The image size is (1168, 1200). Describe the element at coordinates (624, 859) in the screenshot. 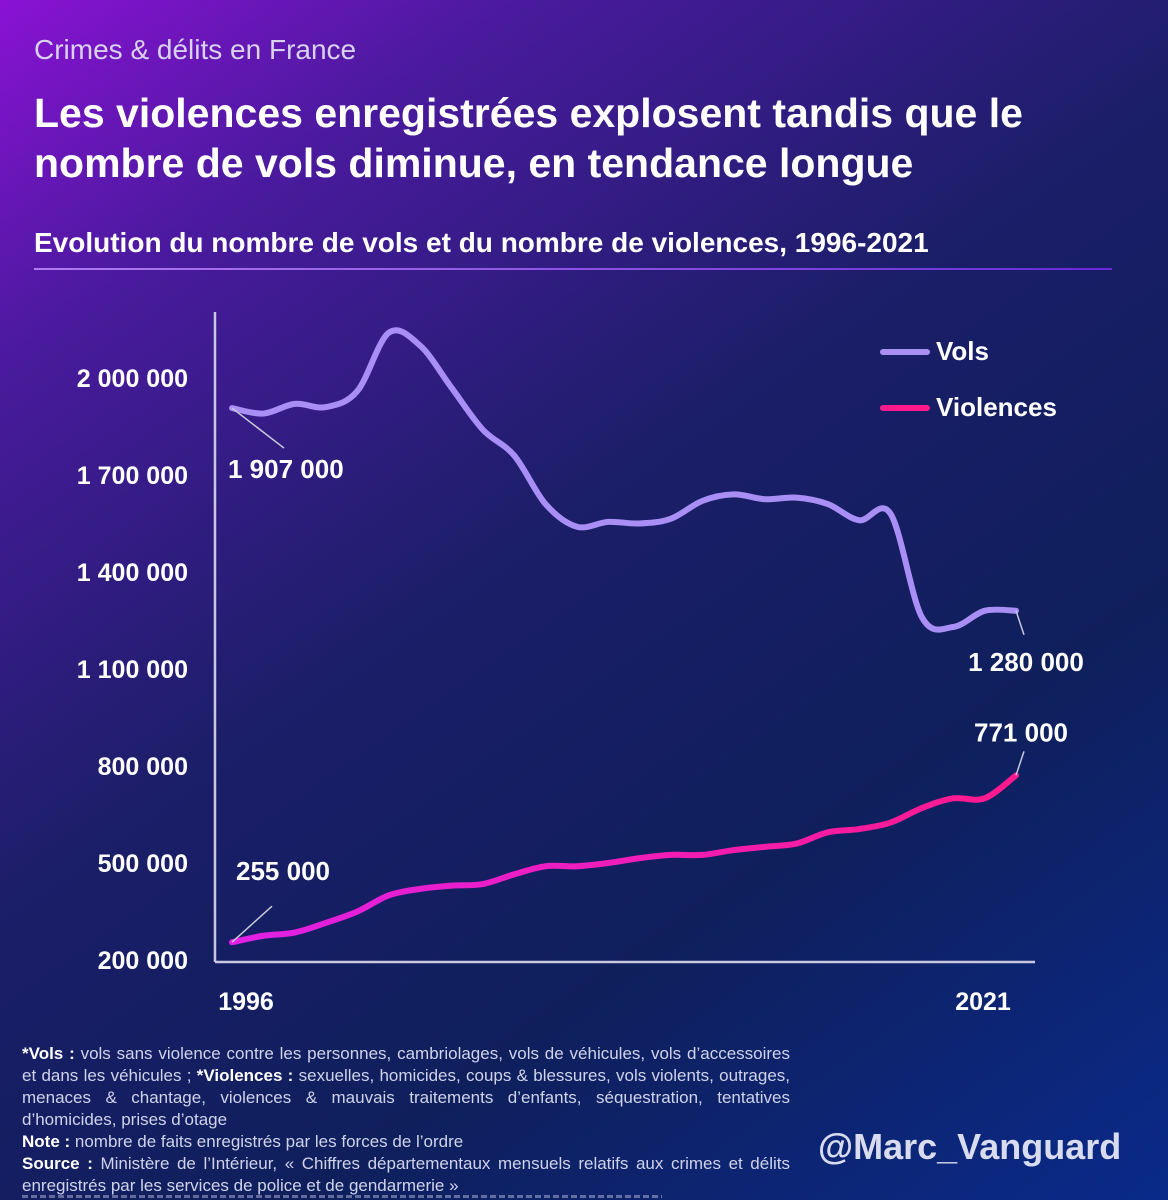

I see `series-line-violences` at that location.